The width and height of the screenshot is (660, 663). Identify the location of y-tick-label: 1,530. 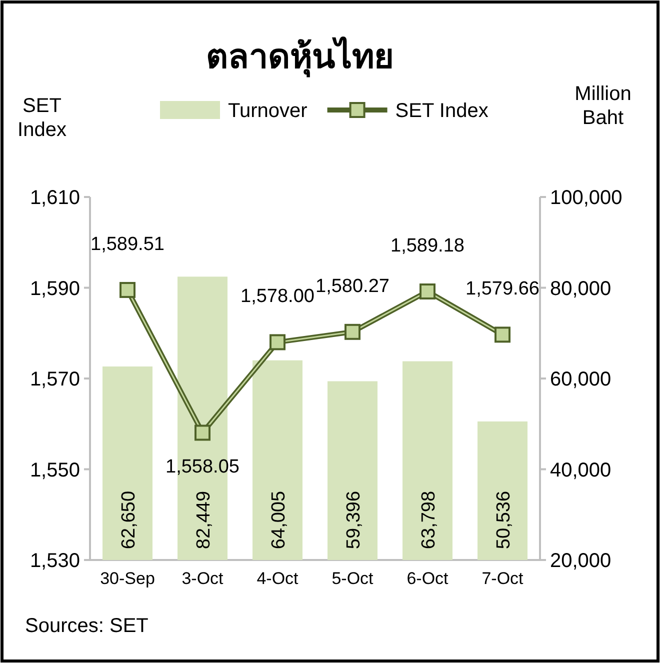
(55, 561).